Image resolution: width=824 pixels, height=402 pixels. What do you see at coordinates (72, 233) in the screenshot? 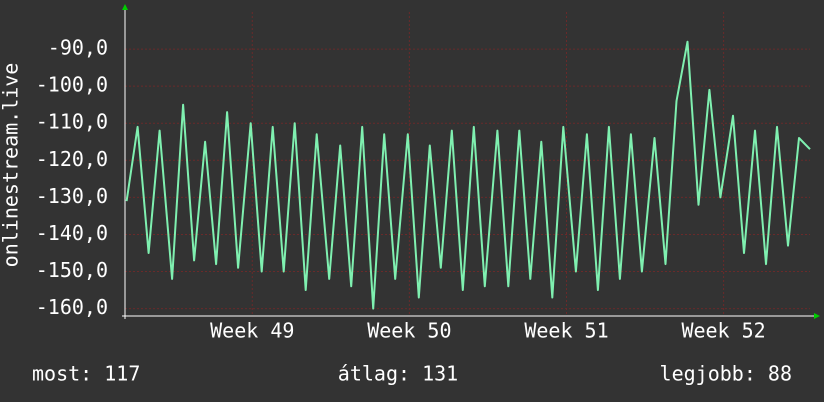
I see `y-tick-label: -140,0` at bounding box center [72, 233].